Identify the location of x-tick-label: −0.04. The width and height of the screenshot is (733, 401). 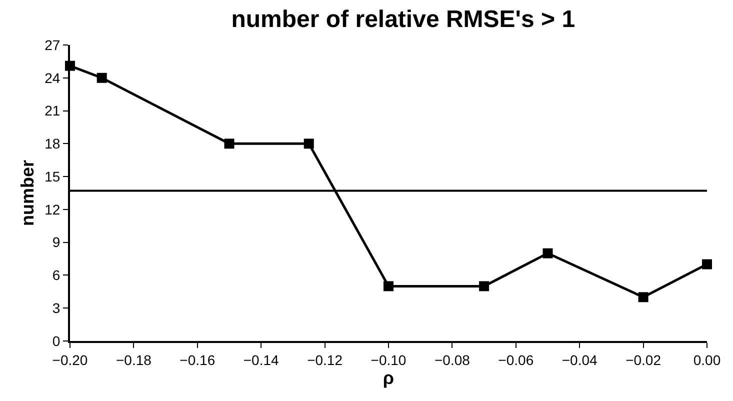
(580, 360).